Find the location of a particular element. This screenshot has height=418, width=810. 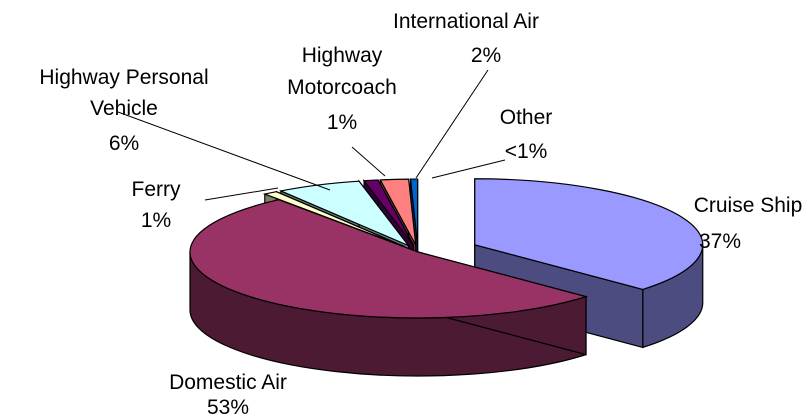

label-highway-personal-vehicle-line1: Highway Personal is located at coordinates (123, 77).